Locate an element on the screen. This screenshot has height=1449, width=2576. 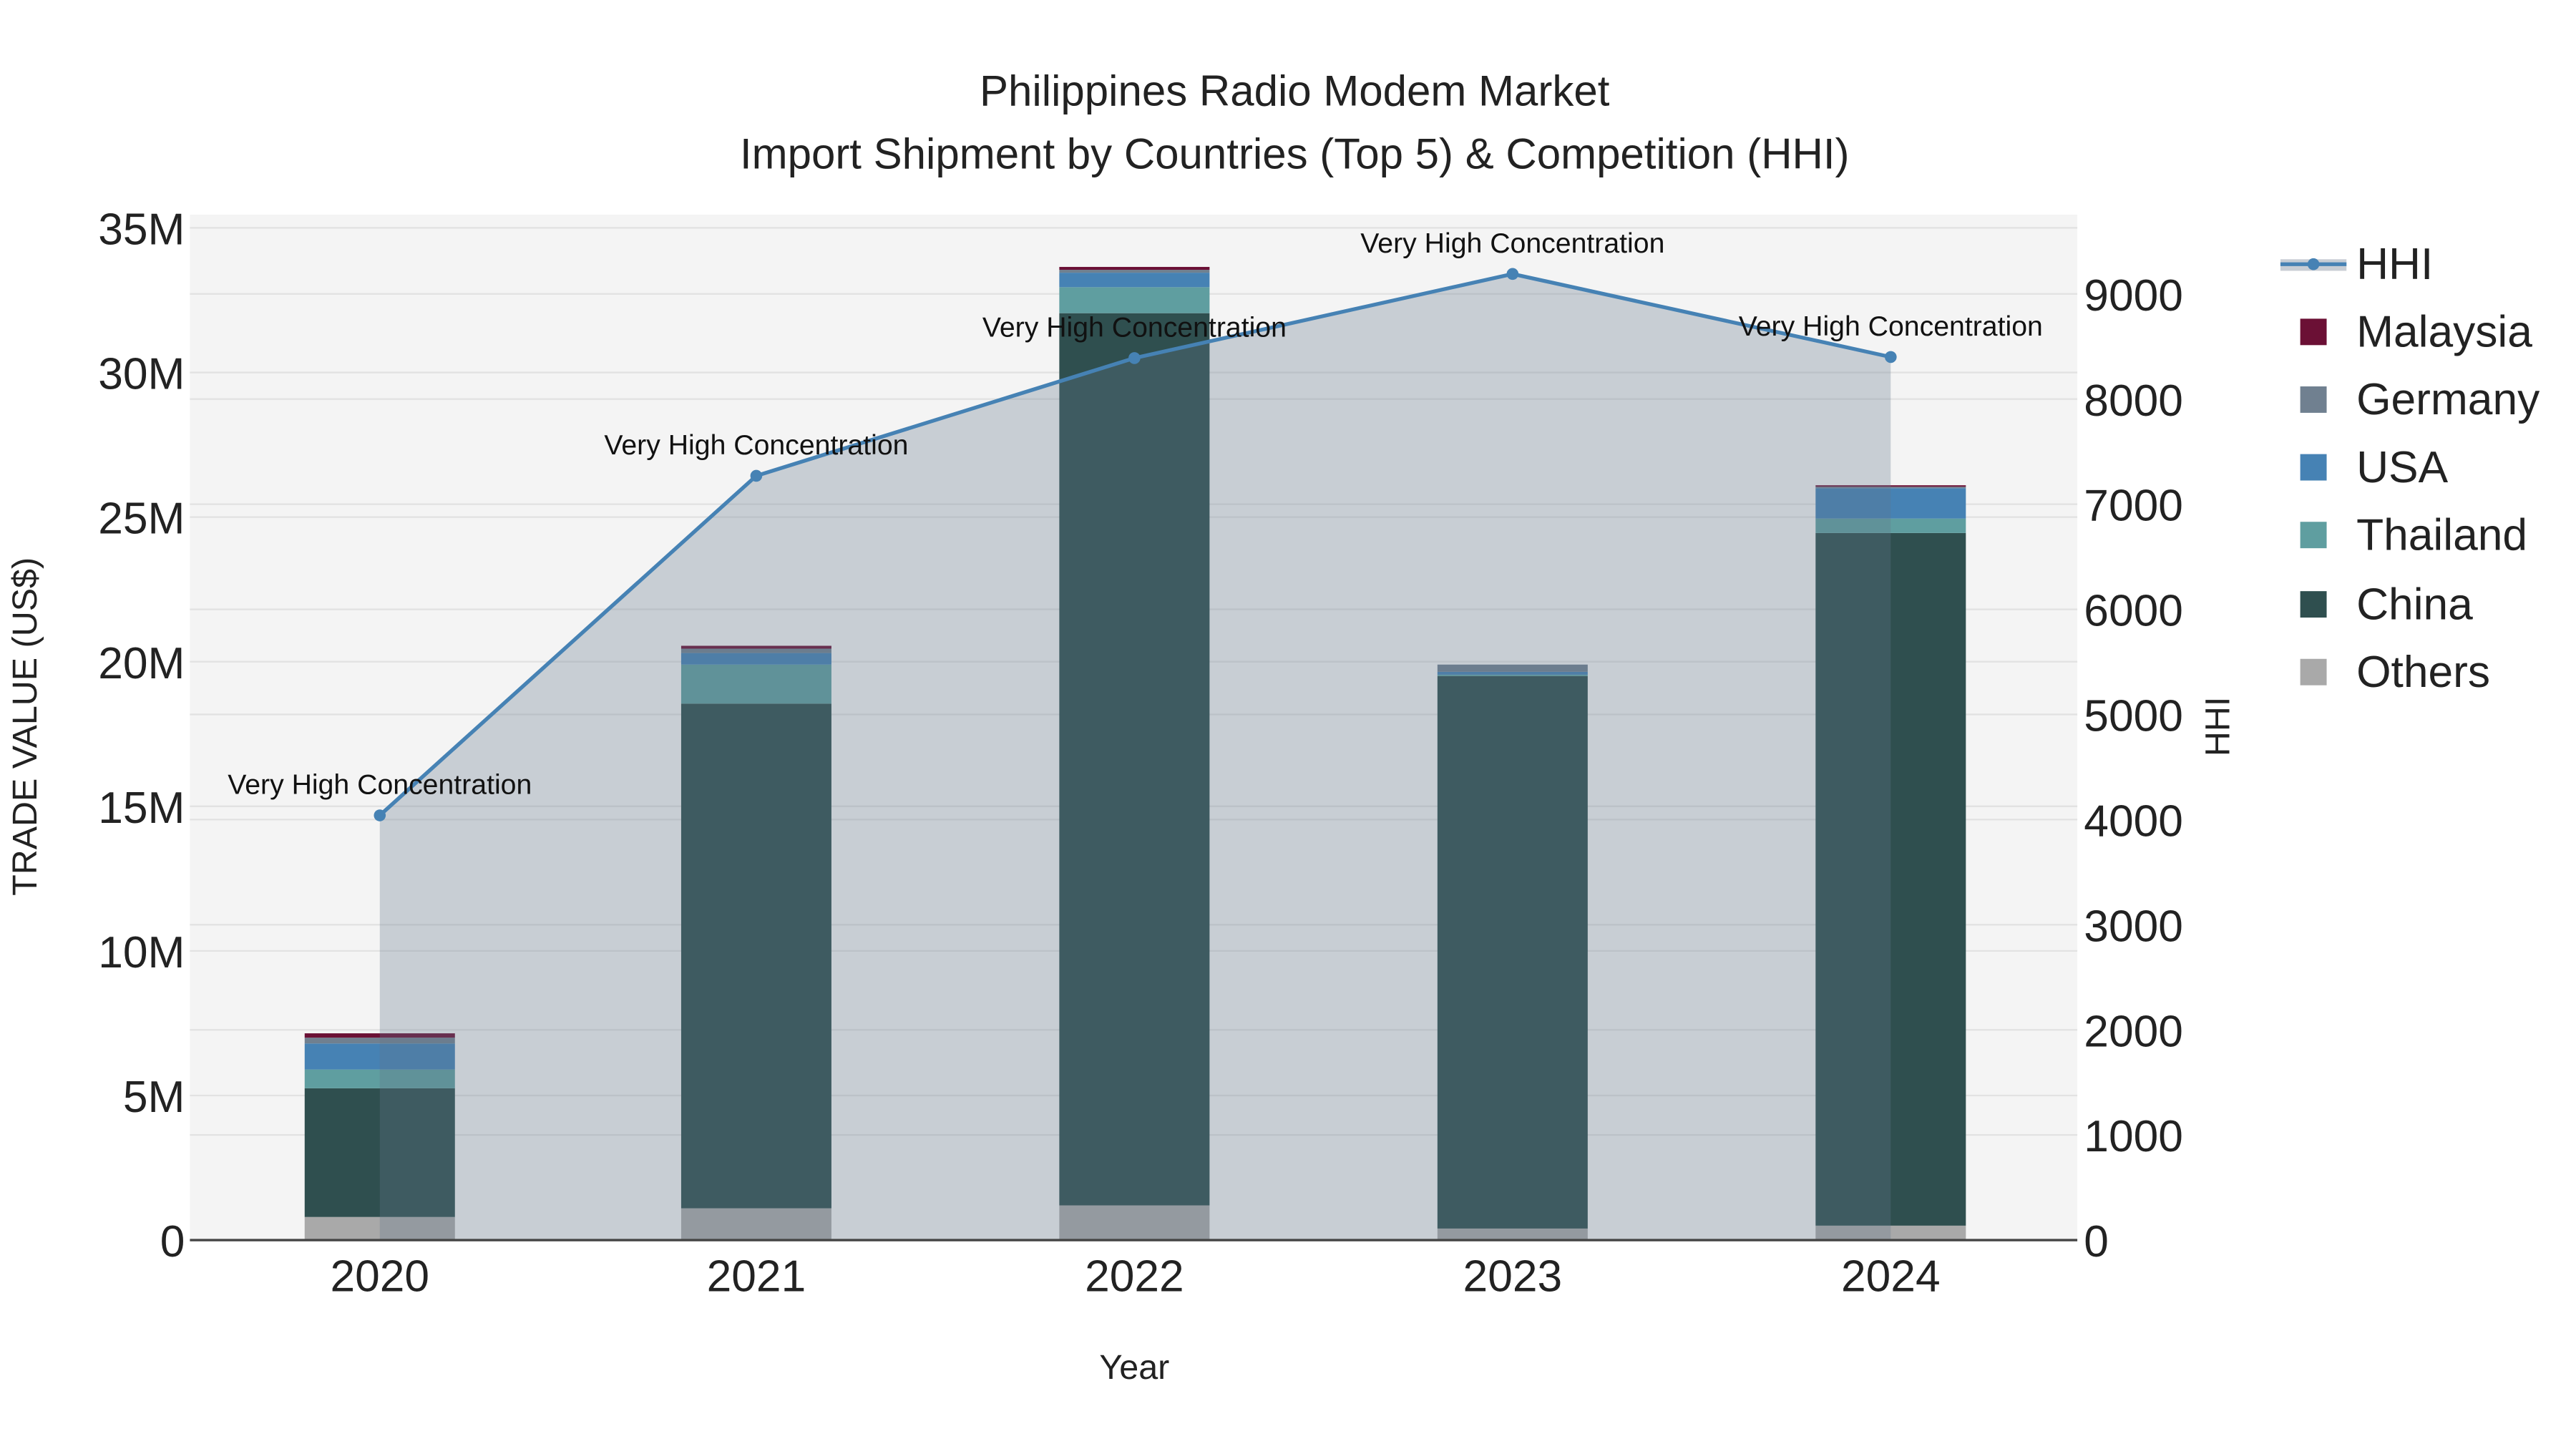
x-tick-label: 2021 is located at coordinates (756, 1277).